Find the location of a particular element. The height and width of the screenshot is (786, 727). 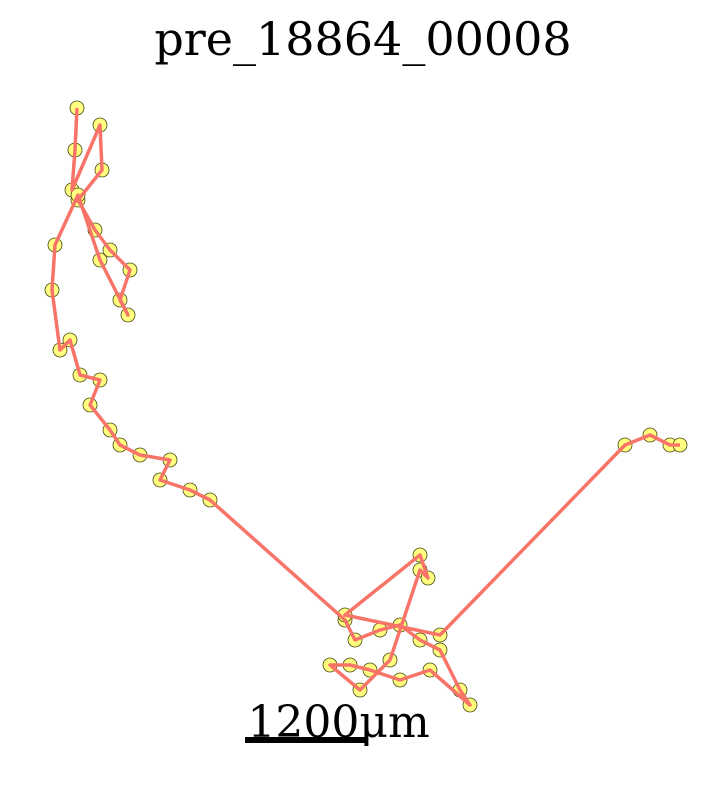

scale-bar-label: 1200μm is located at coordinates (338, 722).